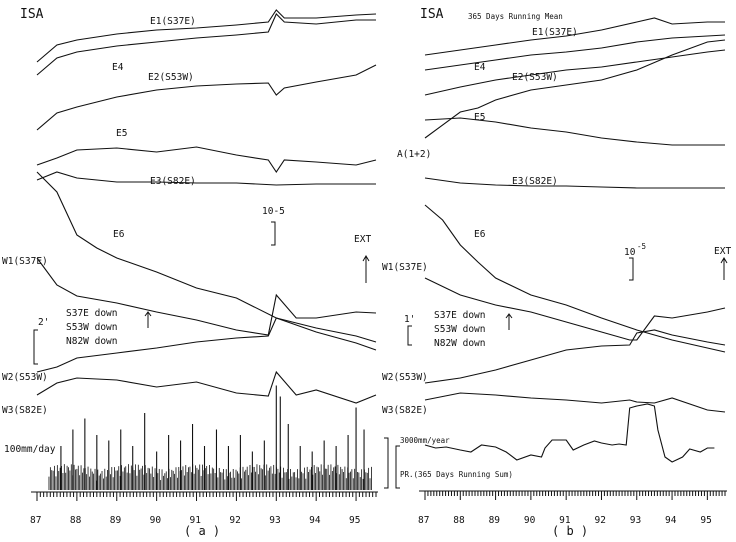 The width and height of the screenshot is (736, 542). I want to click on panel-b-note-3: N82W down, so click(459, 343).